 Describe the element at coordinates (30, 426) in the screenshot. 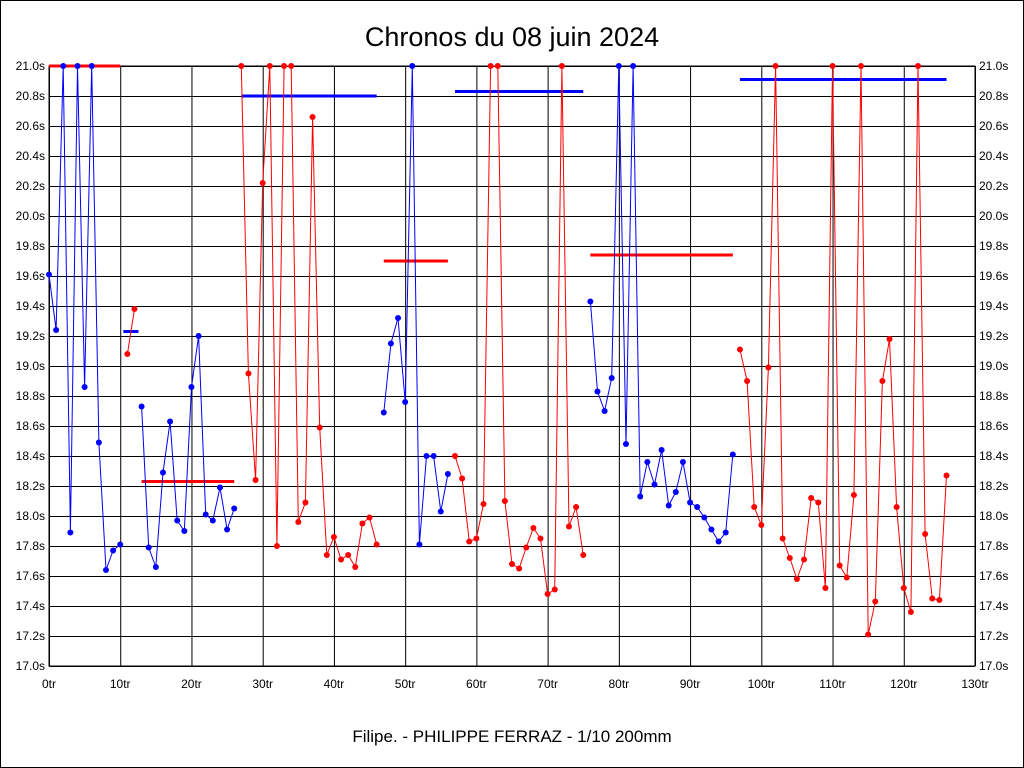

I see `y-tick-label-left: 18.6s` at that location.